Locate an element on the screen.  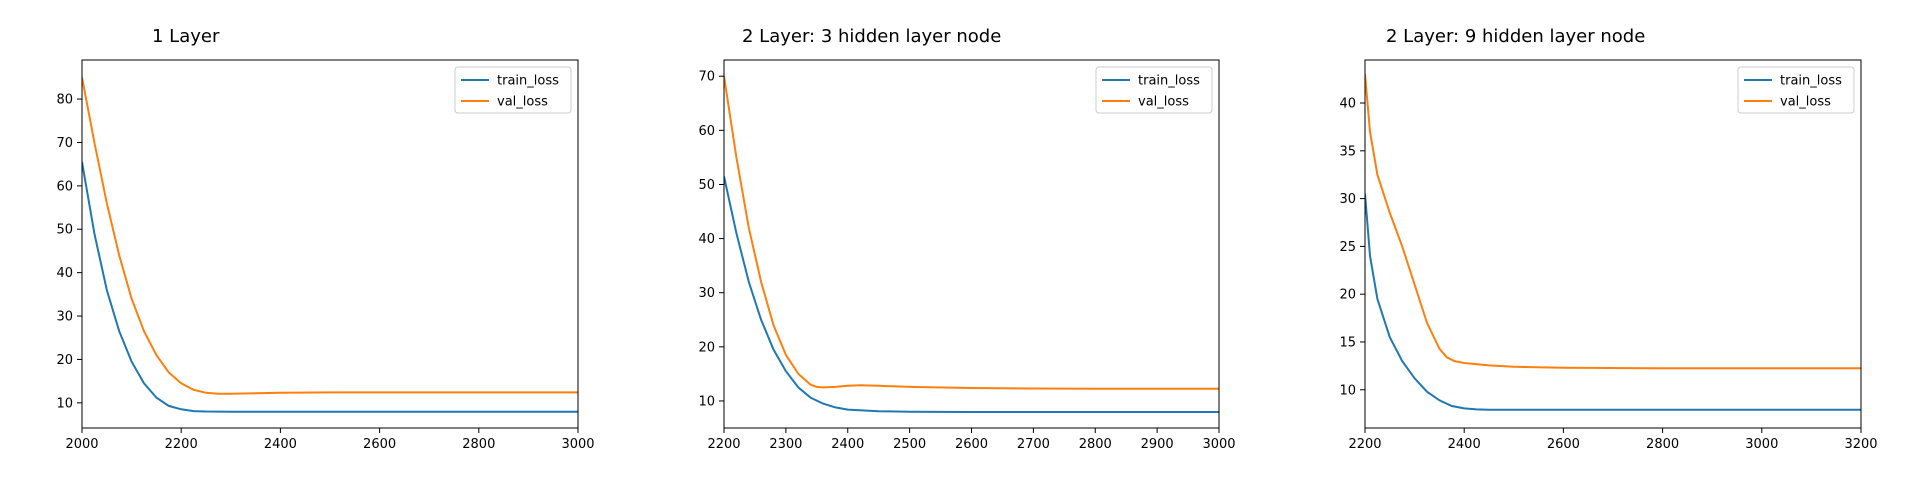
y-tick-label: 25 is located at coordinates (1347, 247).